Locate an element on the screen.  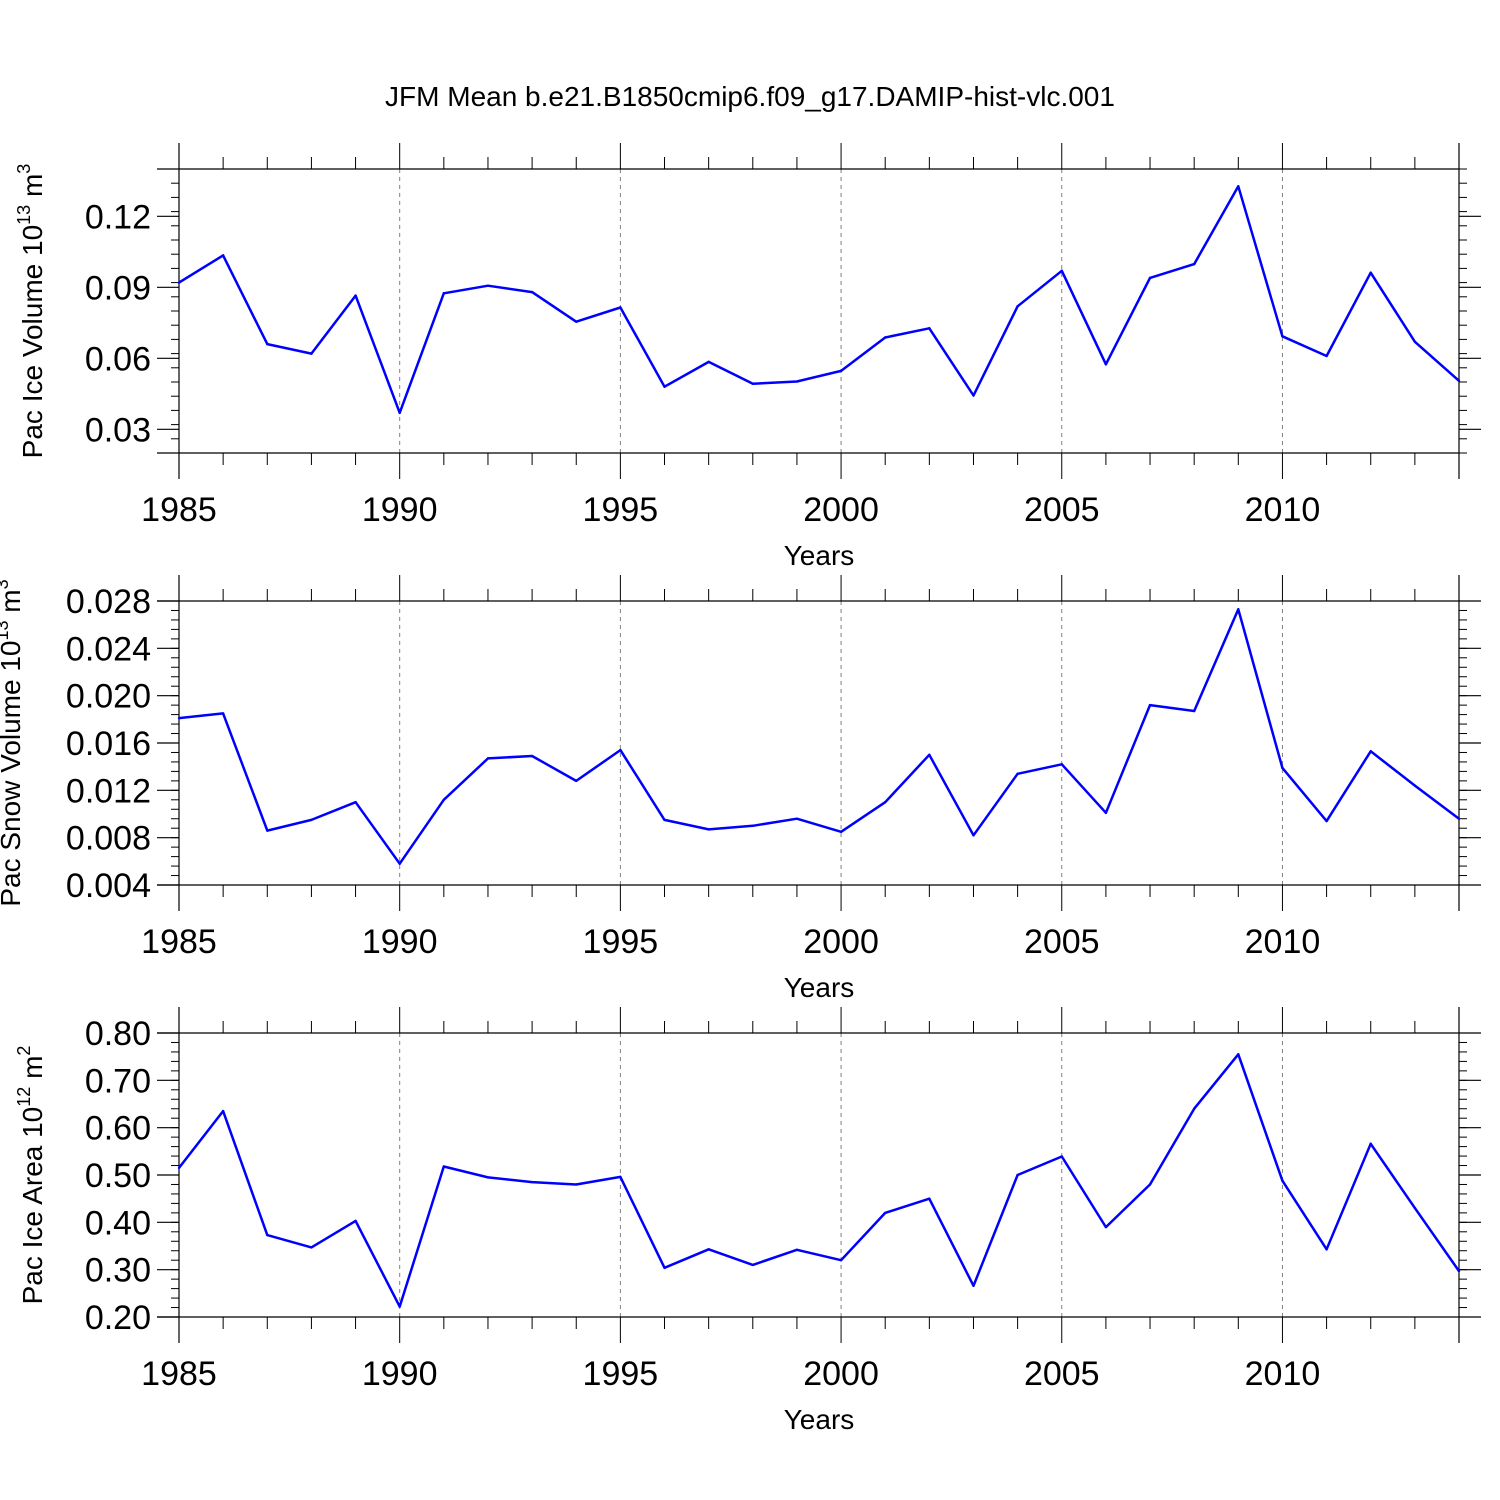
y-tick-label: 0.03 is located at coordinates (118, 430).